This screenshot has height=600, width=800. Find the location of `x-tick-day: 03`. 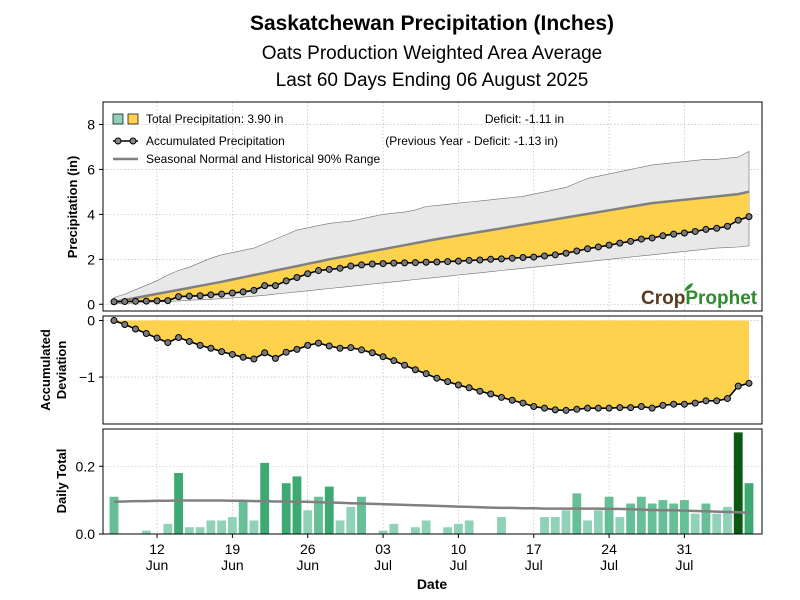

x-tick-day: 03 is located at coordinates (383, 549).